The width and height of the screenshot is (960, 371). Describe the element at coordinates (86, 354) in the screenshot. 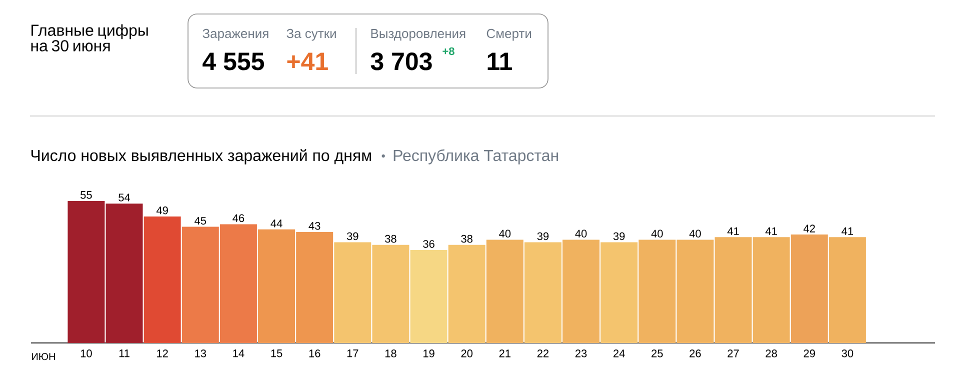

I see `x-tick-label: 10` at that location.